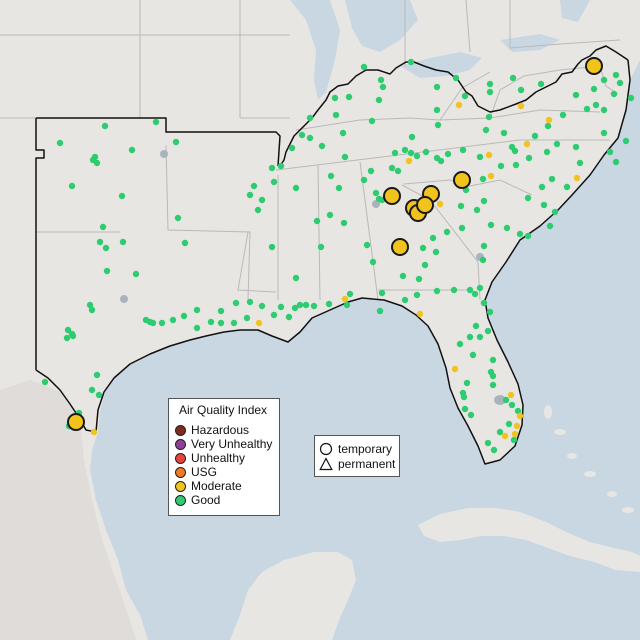  What do you see at coordinates (357, 456) in the screenshot?
I see `monitor-type-legend: temporary permanent` at bounding box center [357, 456].